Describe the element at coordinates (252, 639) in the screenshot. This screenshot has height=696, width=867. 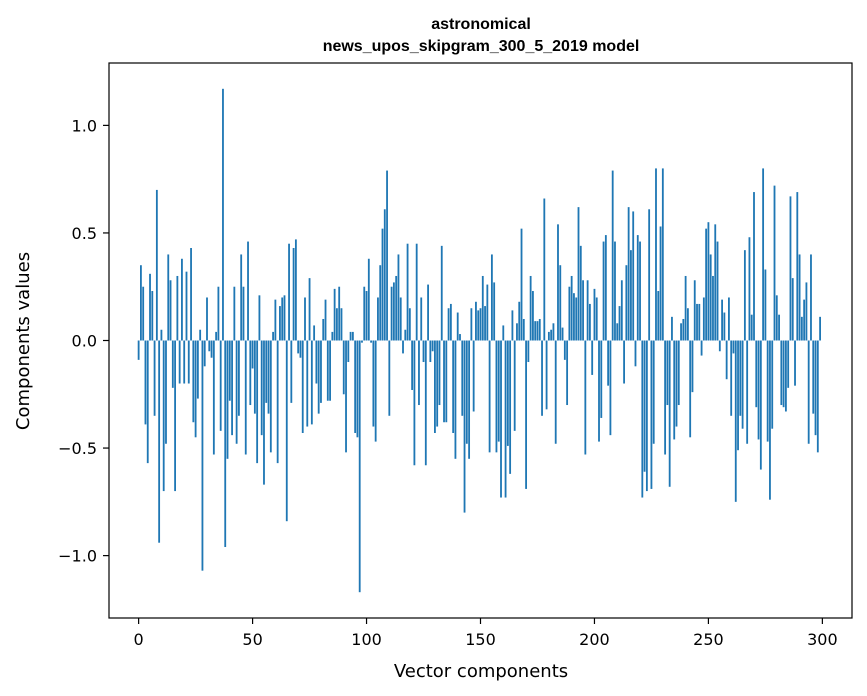
I see `x-tick-label-50: 50` at that location.